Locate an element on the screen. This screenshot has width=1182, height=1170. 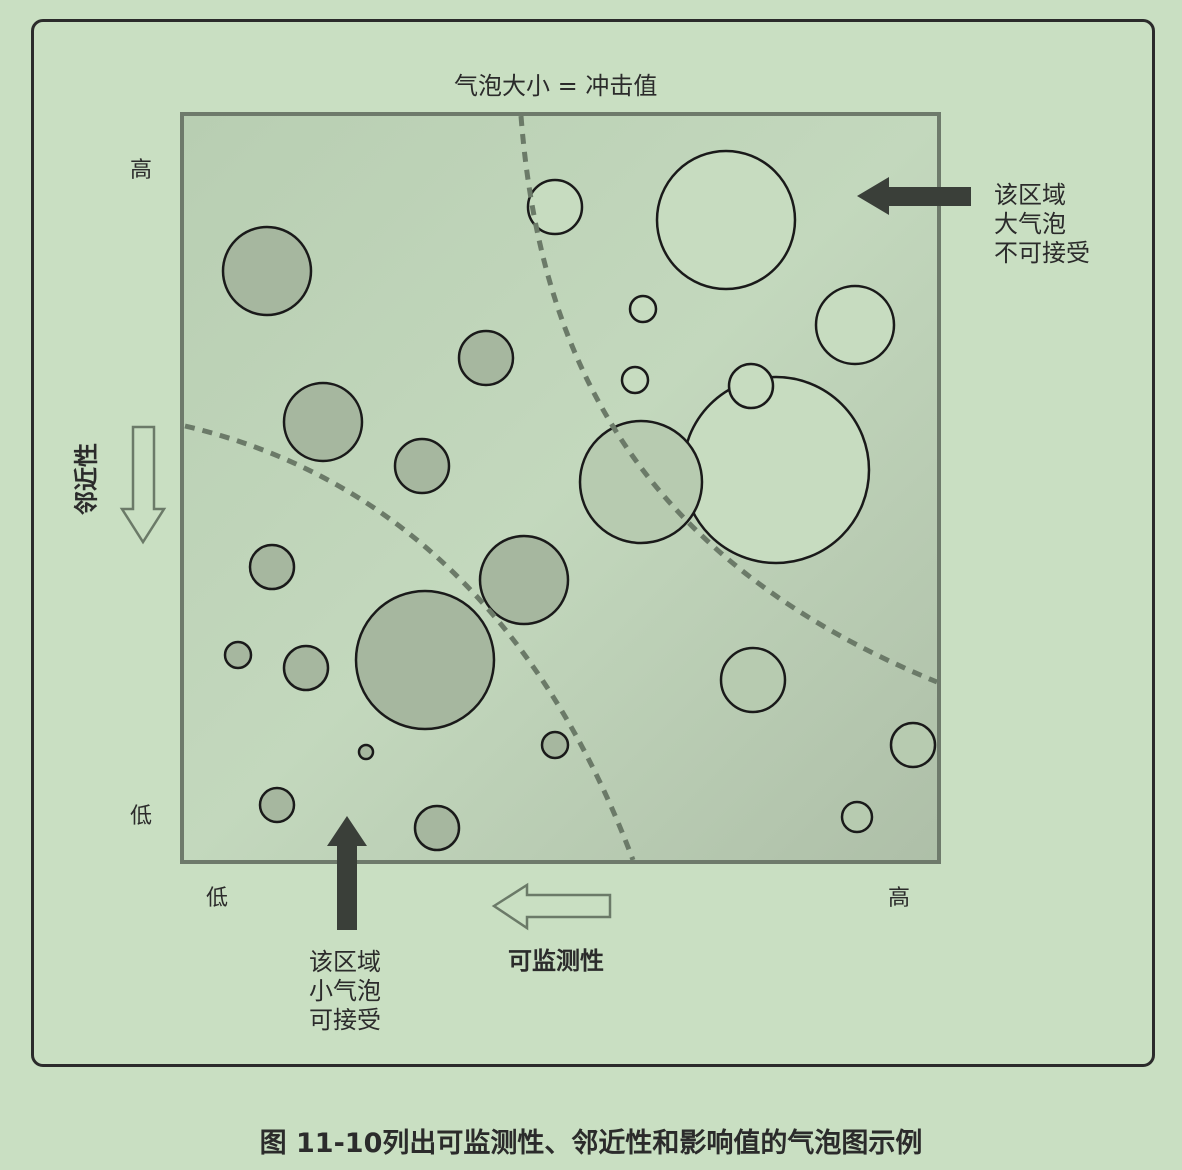
note-small-bubbles: 该区域 小气泡 可接受 is located at coordinates (345, 991).